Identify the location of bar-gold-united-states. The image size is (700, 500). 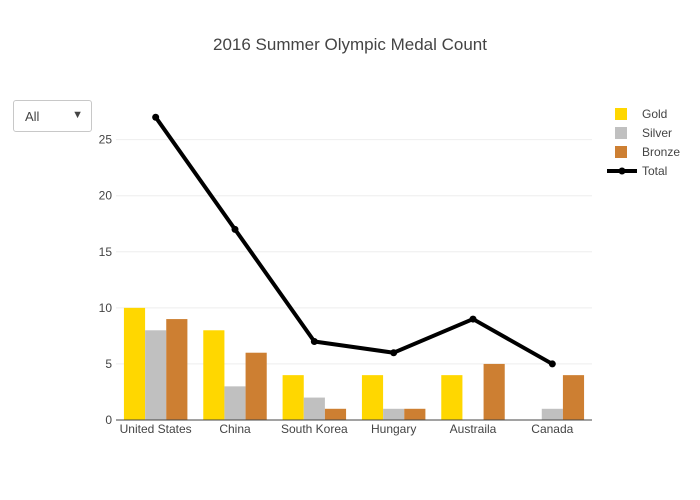
(134, 363).